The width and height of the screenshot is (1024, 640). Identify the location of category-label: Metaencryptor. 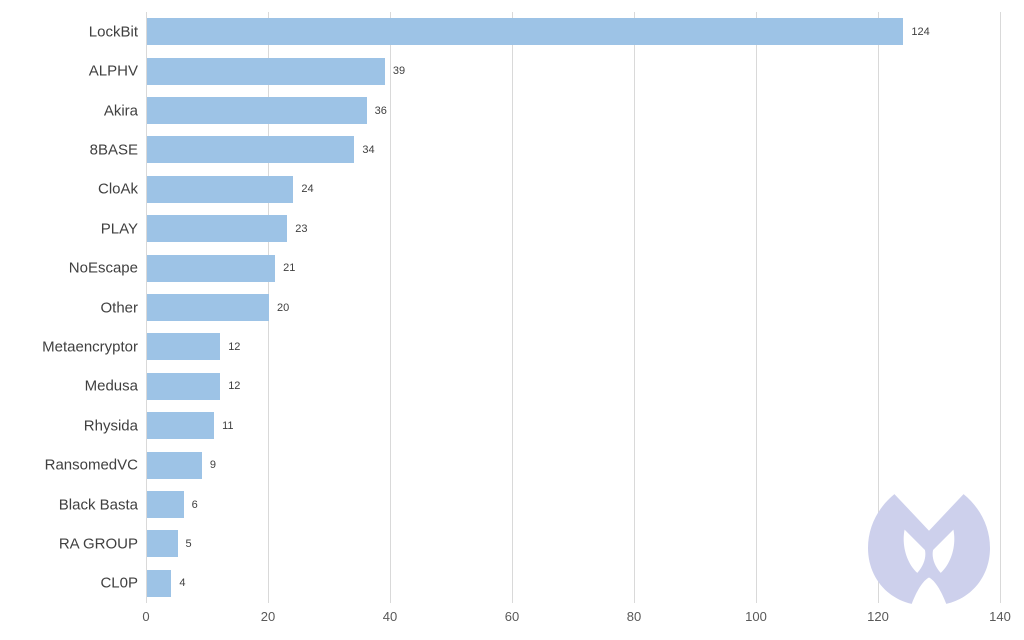
(90, 347).